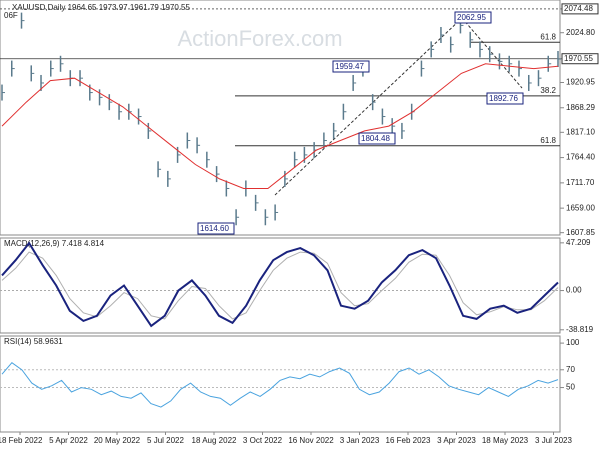 Image resolution: width=600 pixels, height=455 pixels. What do you see at coordinates (21, 440) in the screenshot?
I see `x-tick-label: 18 Feb 2022` at bounding box center [21, 440].